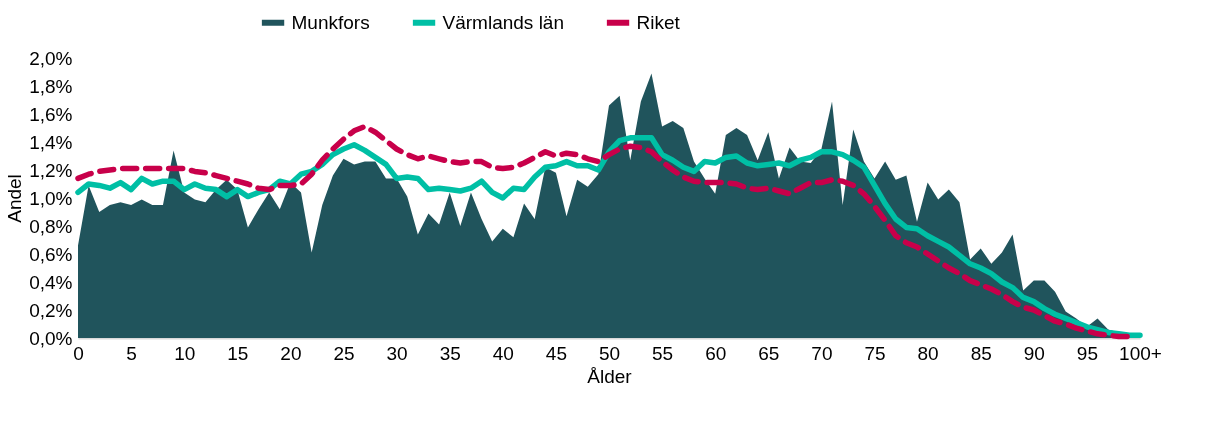  I want to click on y-tick-label: 1,8%, so click(51, 86).